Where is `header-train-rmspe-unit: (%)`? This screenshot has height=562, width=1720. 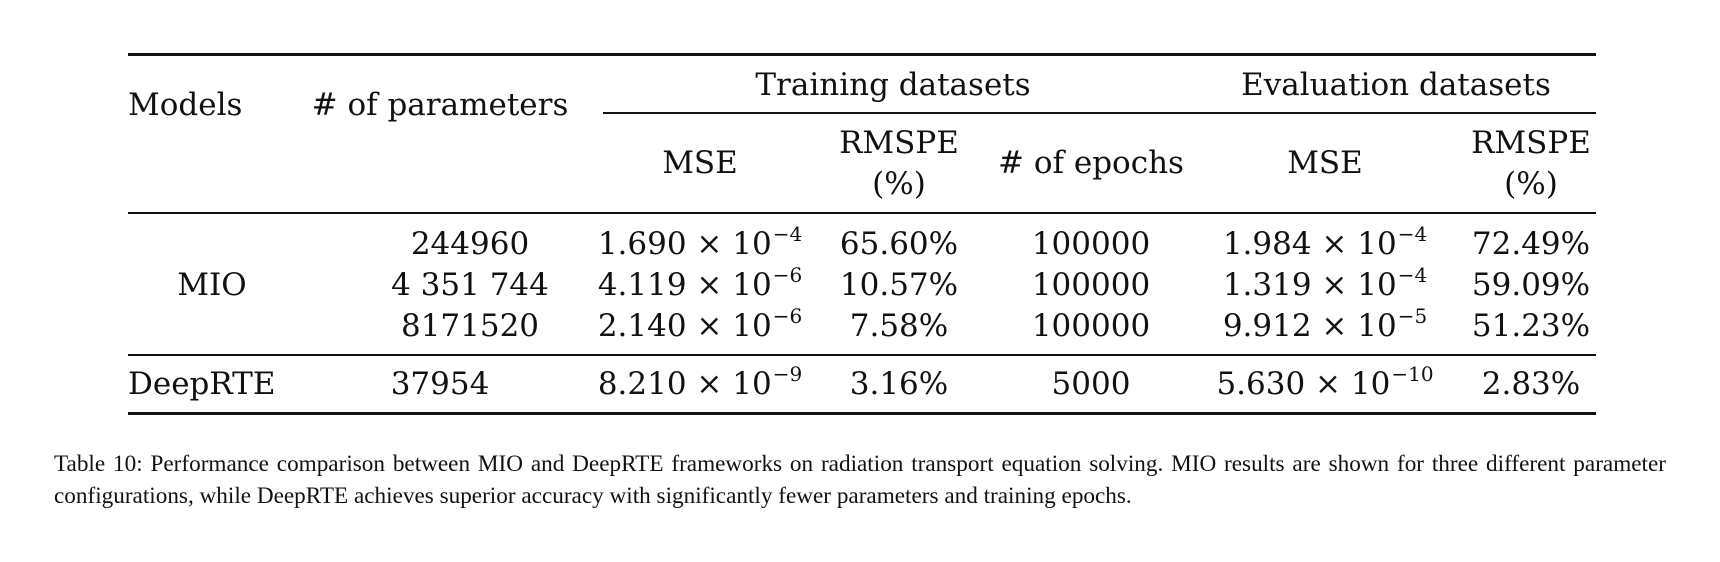
header-train-rmspe-unit: (%) is located at coordinates (899, 184).